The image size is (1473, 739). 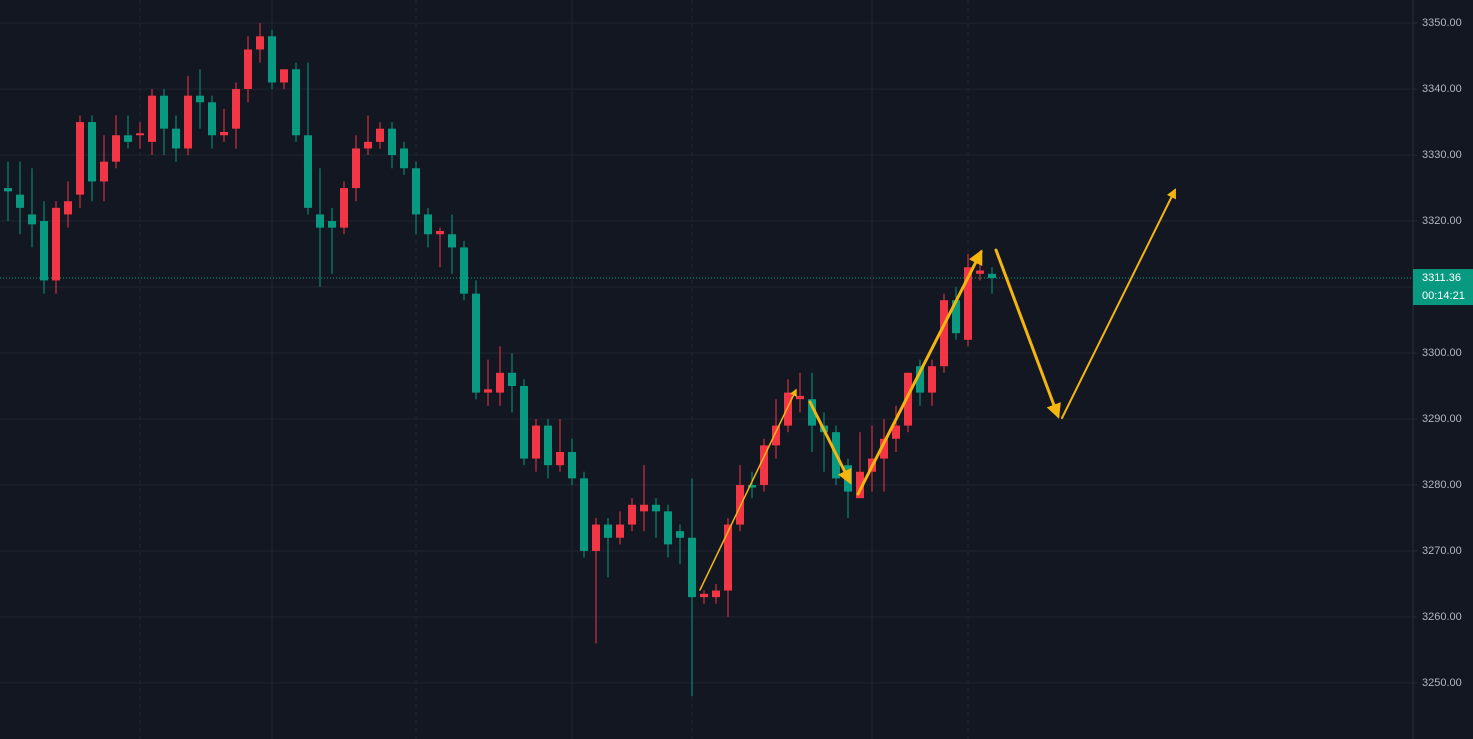 What do you see at coordinates (1442, 485) in the screenshot?
I see `y-tick-label: 3280.00` at bounding box center [1442, 485].